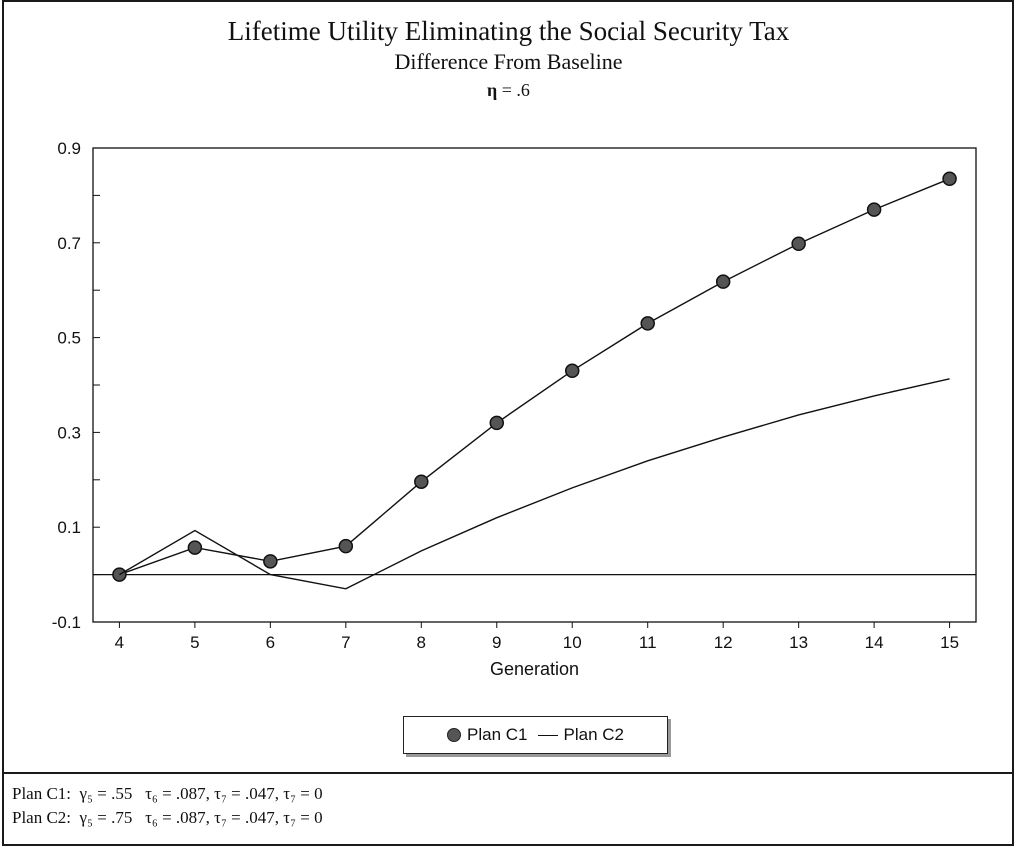  I want to click on legend-label-plan-c2: Plan C2, so click(593, 734).